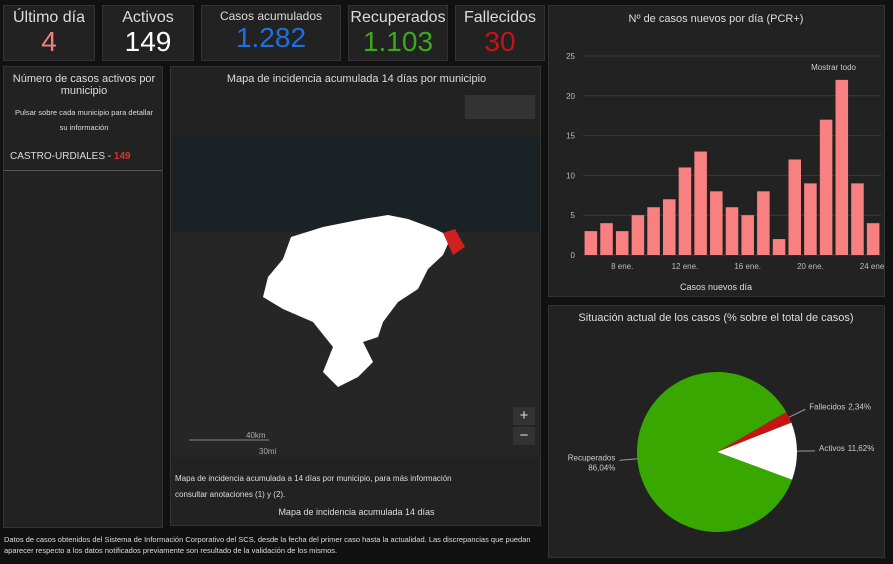 This screenshot has height=564, width=893. I want to click on x-axis-label: Casos nuevos día, so click(716, 287).